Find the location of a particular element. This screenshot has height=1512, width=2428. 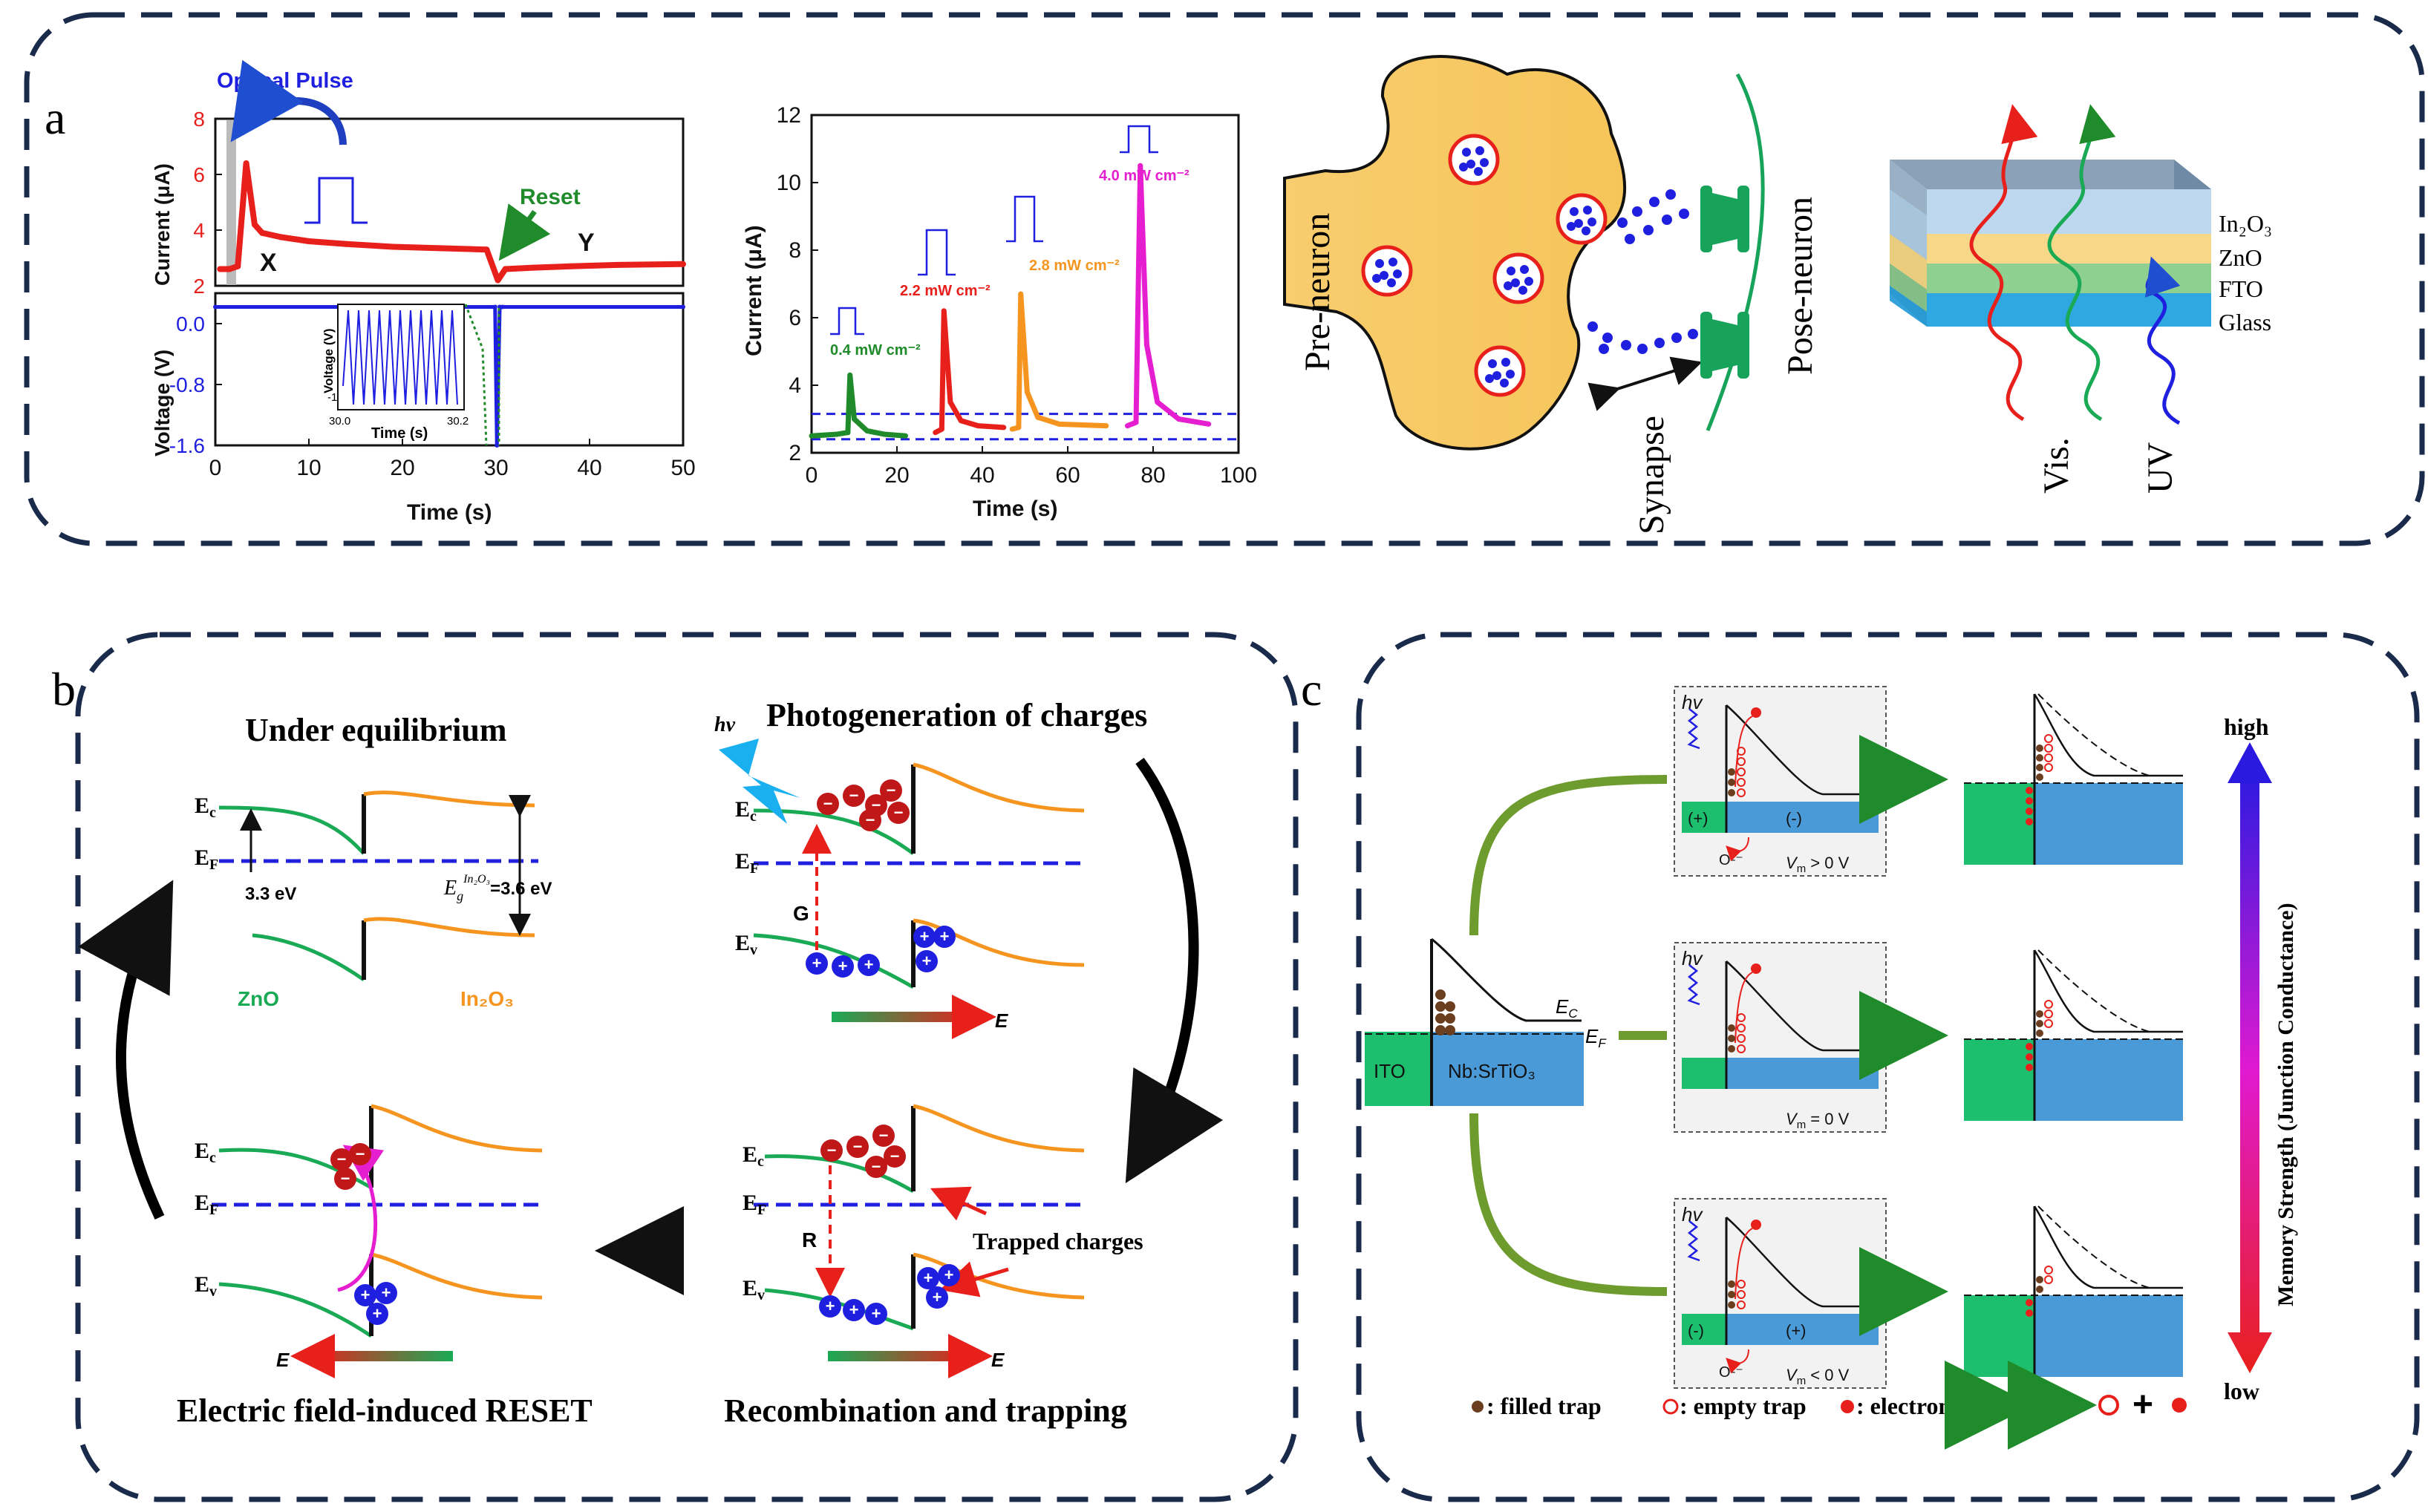

c-ec-sub: C is located at coordinates (1573, 1014).